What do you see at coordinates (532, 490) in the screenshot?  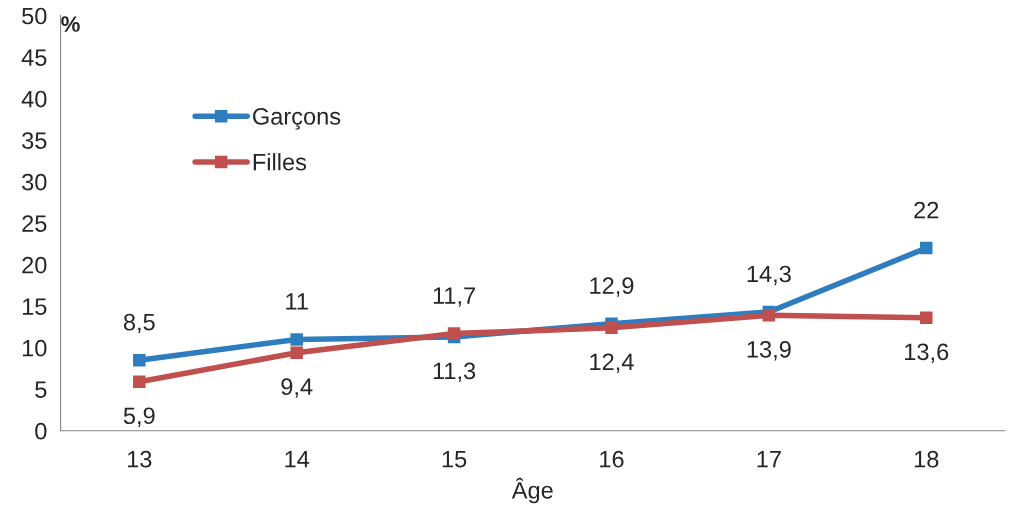 I see `x-axis-title: Âge` at bounding box center [532, 490].